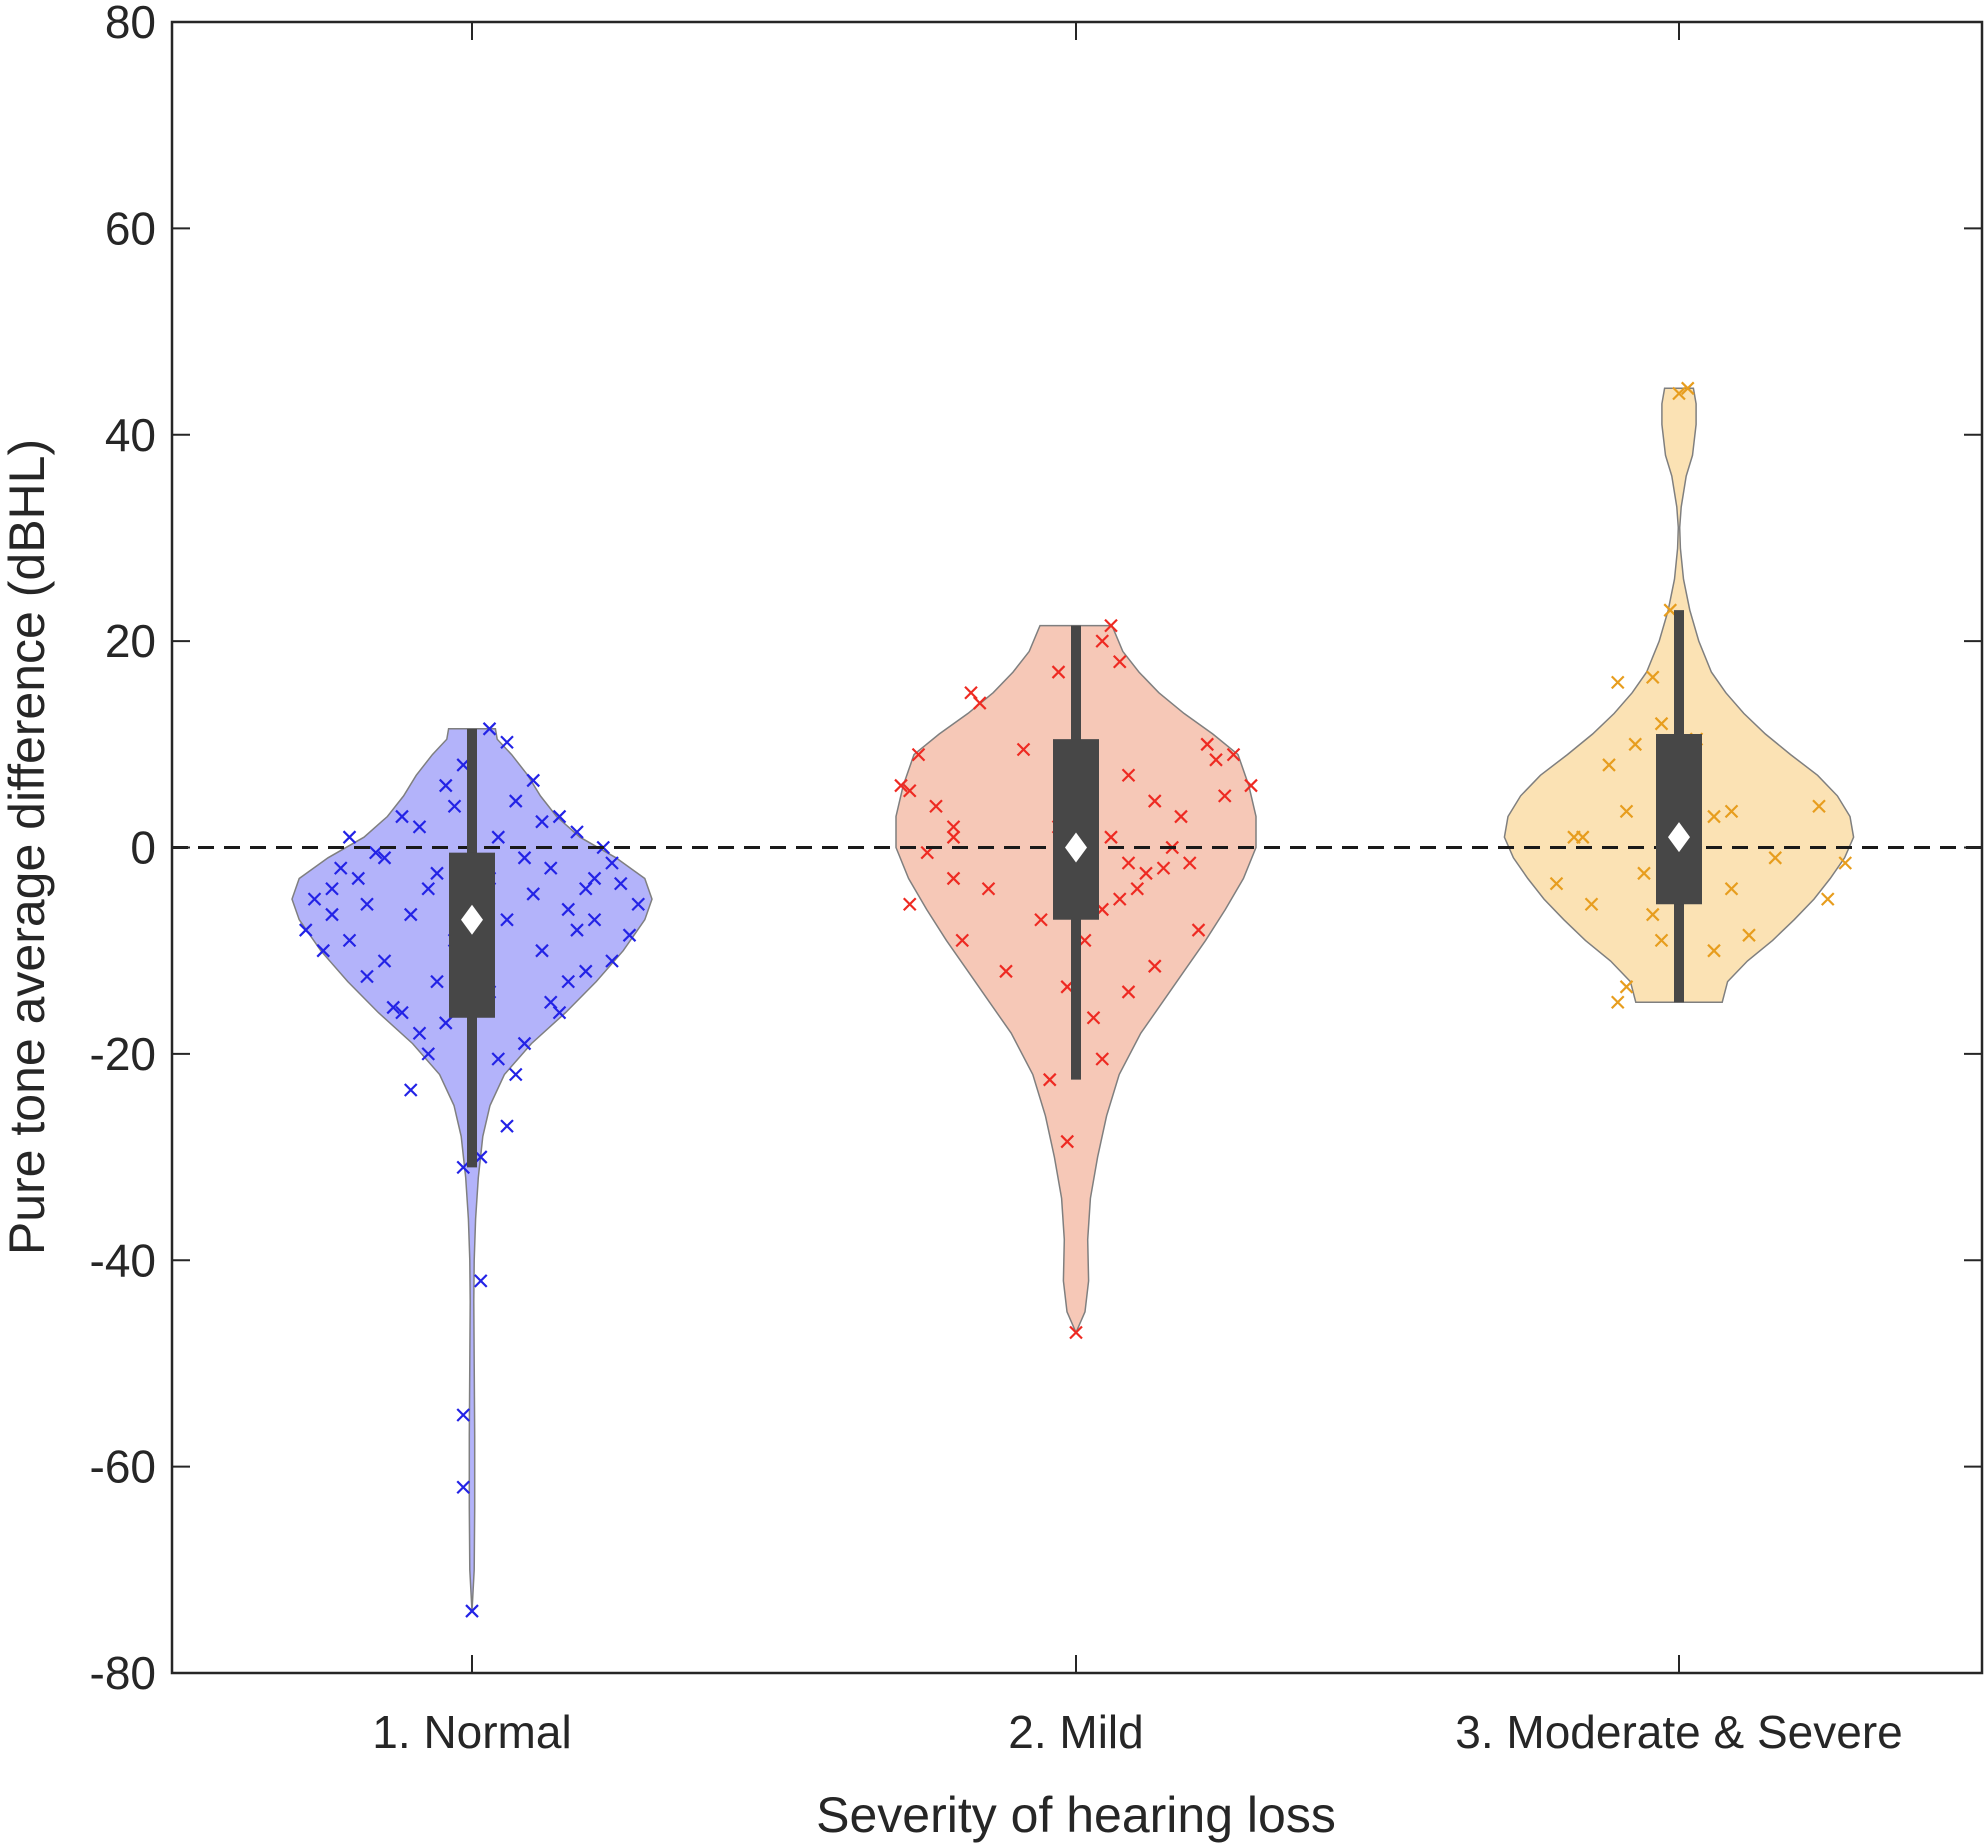 This screenshot has width=1984, height=1847. What do you see at coordinates (471, 1732) in the screenshot?
I see `x-category-label: 1. Normal` at bounding box center [471, 1732].